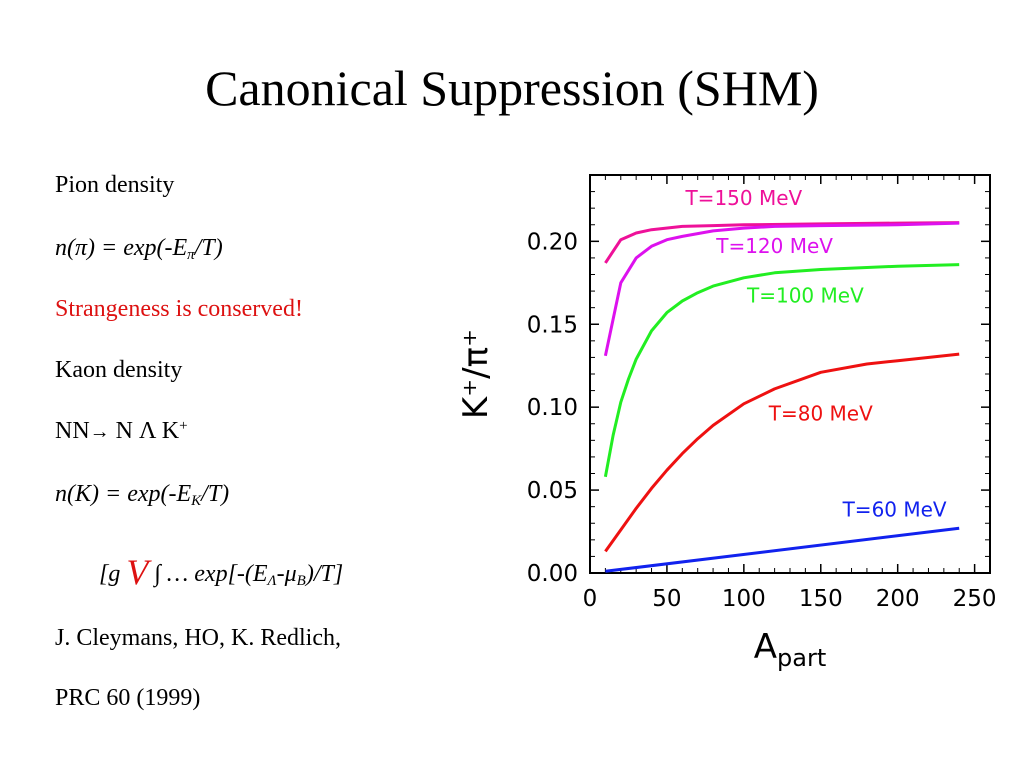  What do you see at coordinates (198, 638) in the screenshot?
I see `citation-authors: J. Cleymans, HO, K. Redlich,` at bounding box center [198, 638].